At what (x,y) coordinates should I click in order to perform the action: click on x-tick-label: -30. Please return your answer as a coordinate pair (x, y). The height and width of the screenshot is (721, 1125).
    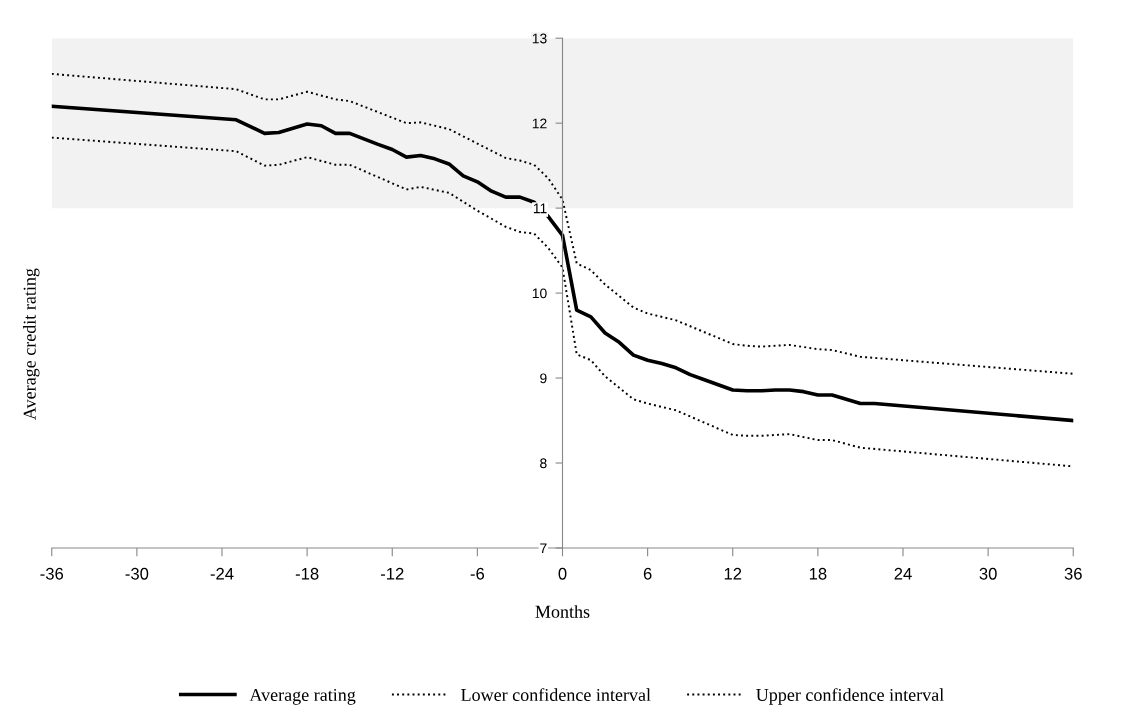
    Looking at the image, I should click on (137, 573).